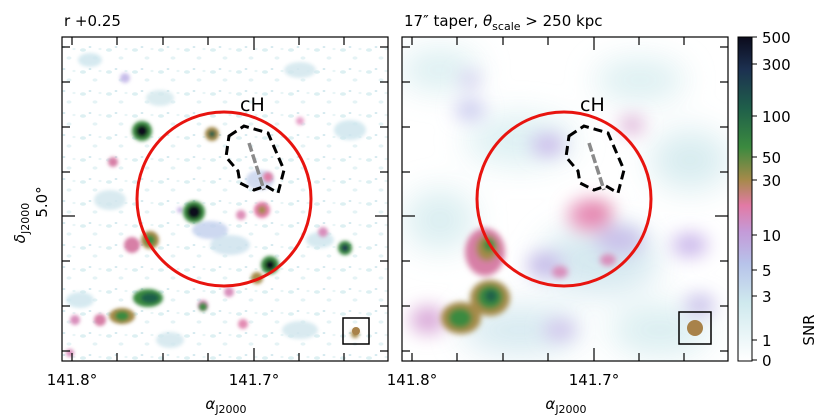  I want to click on title-subscript: scale, so click(506, 26).